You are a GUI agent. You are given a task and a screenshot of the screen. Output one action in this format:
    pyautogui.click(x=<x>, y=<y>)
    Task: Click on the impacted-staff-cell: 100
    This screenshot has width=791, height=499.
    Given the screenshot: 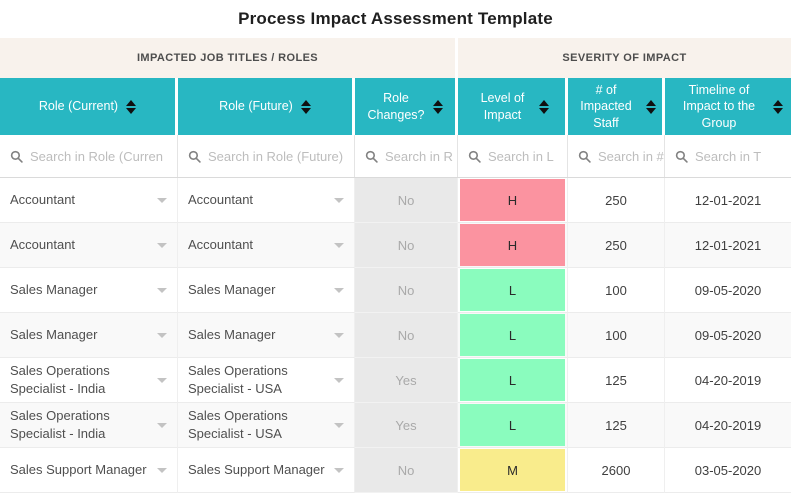 What is the action you would take?
    pyautogui.click(x=616, y=335)
    